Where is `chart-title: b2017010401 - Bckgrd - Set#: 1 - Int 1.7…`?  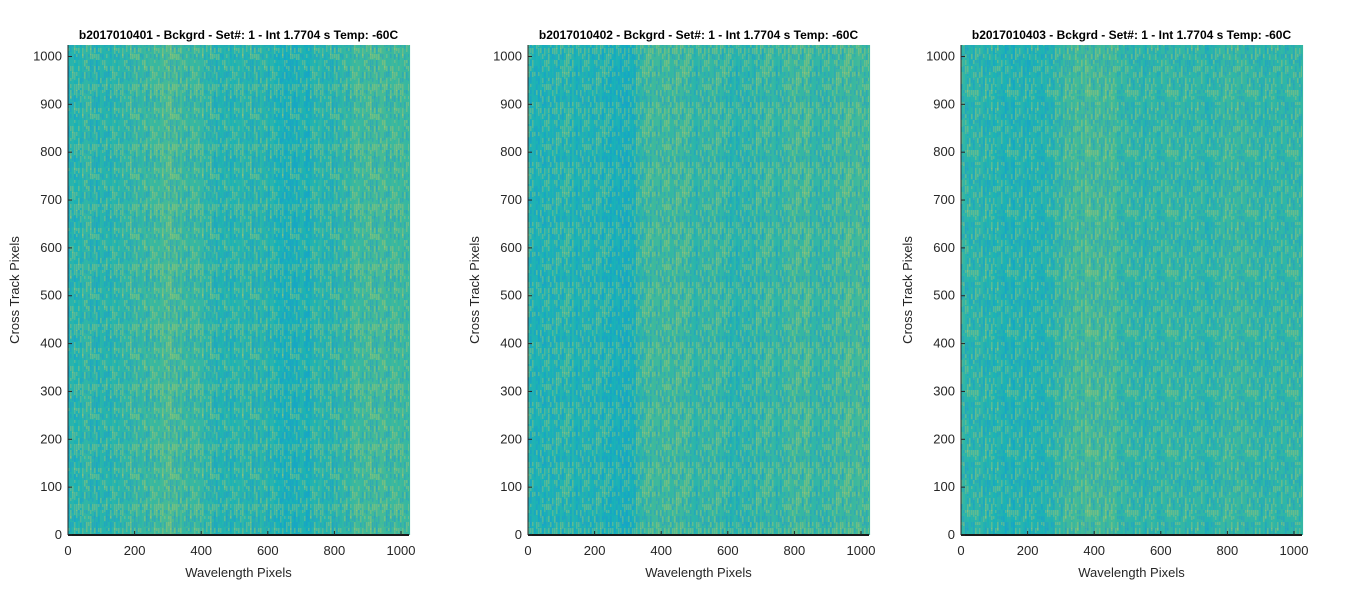 chart-title: b2017010401 - Bckgrd - Set#: 1 - Int 1.7… is located at coordinates (239, 35).